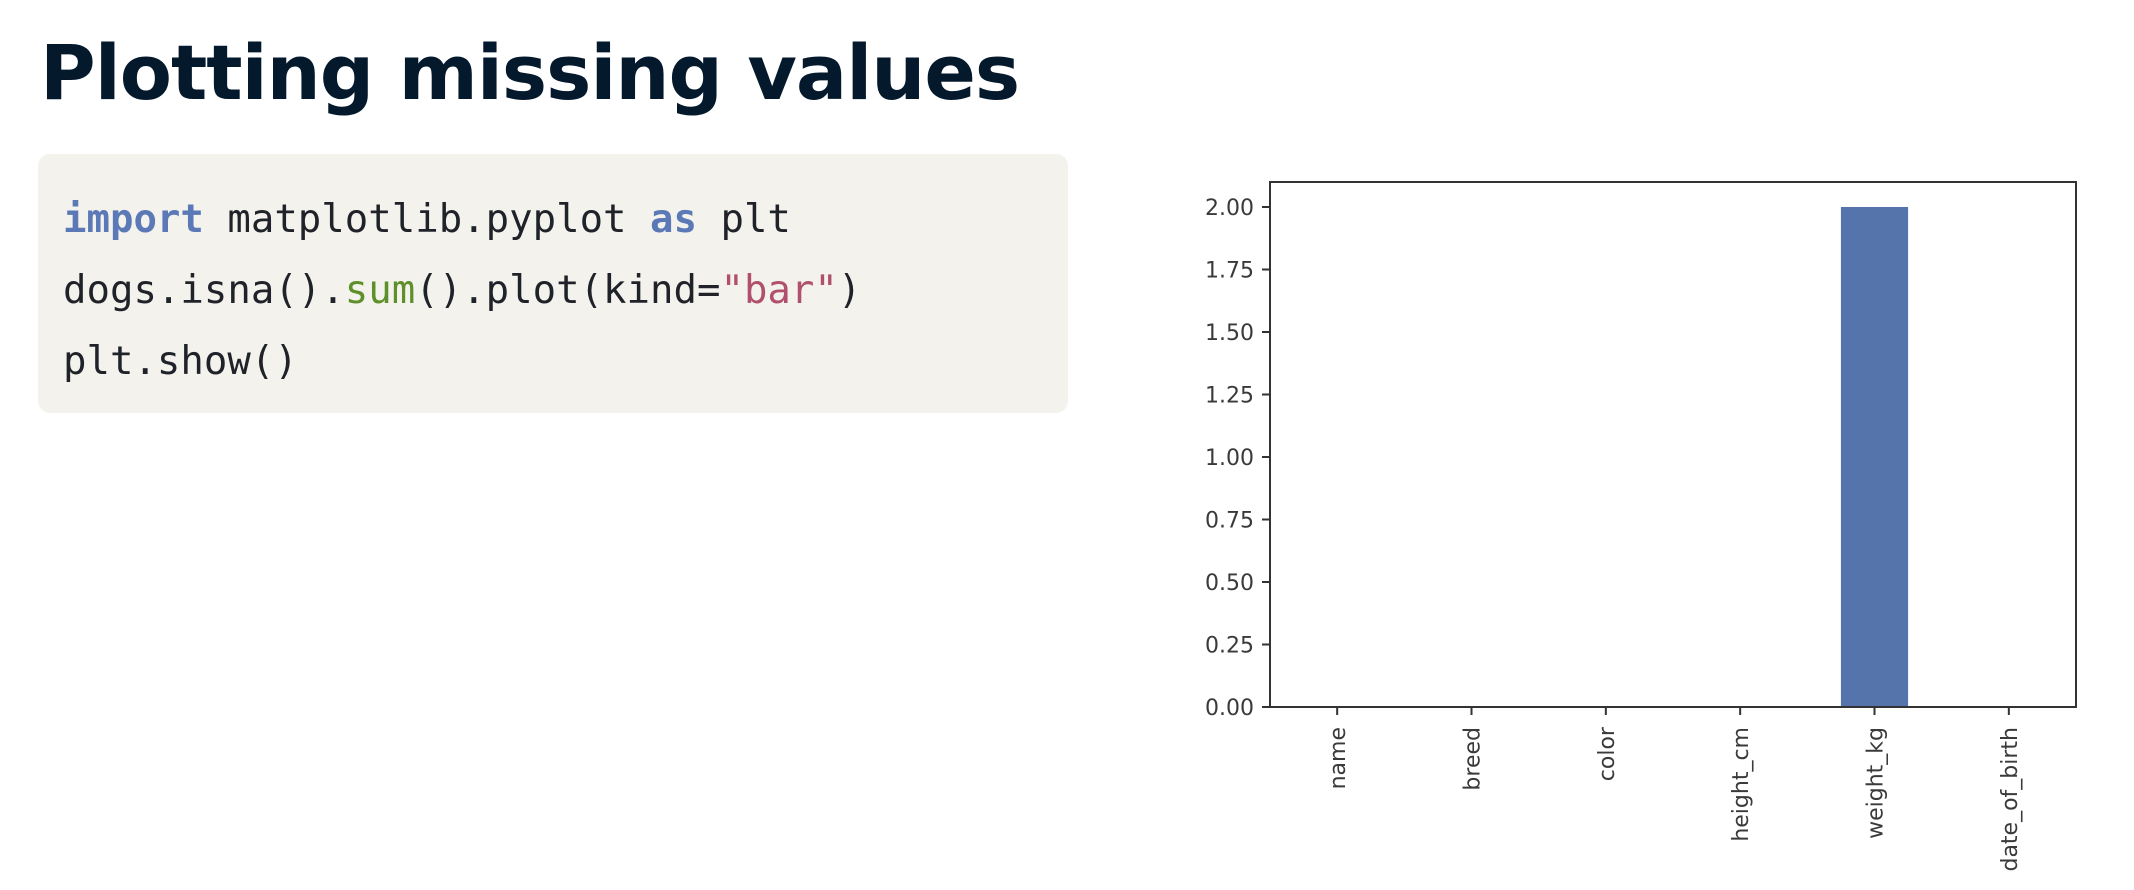  What do you see at coordinates (427, 219) in the screenshot?
I see `code-token: matplotlib.pyplot` at bounding box center [427, 219].